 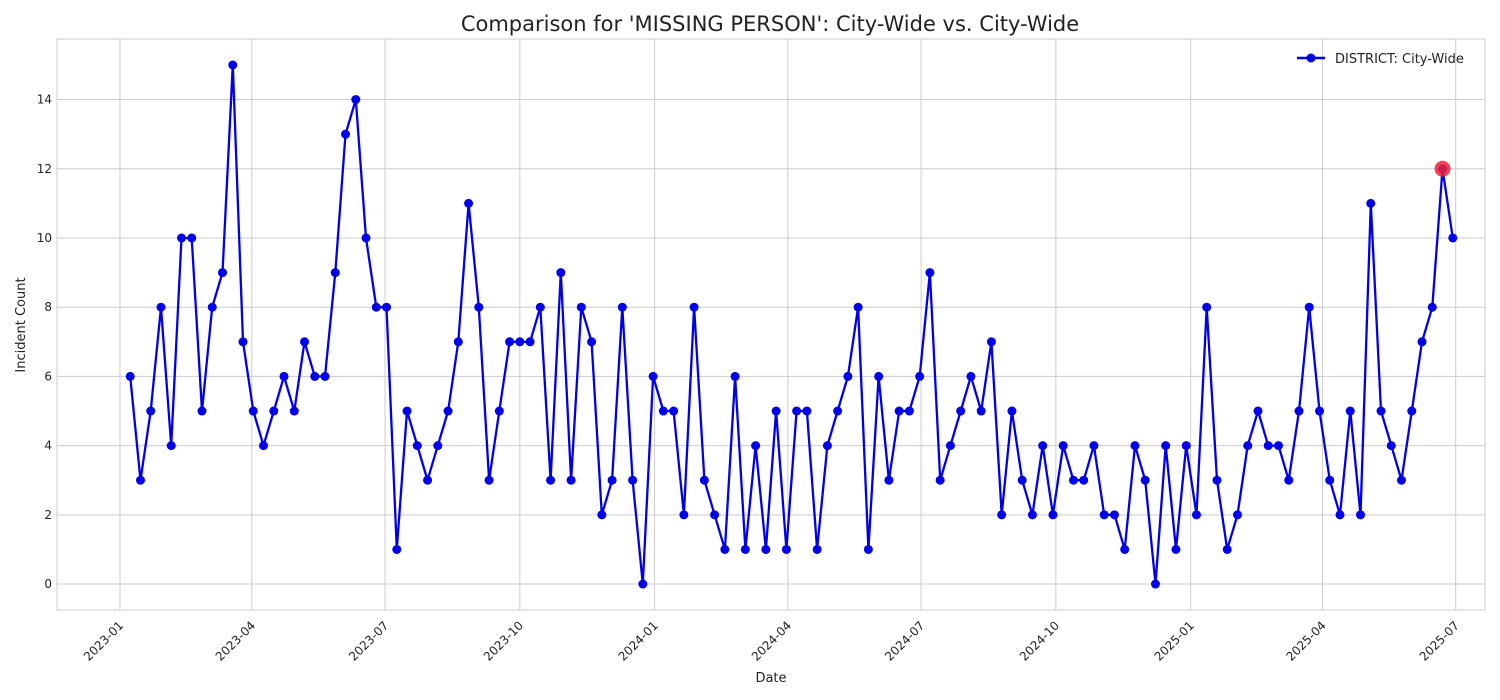 What do you see at coordinates (48, 515) in the screenshot?
I see `y-tick-label: 2` at bounding box center [48, 515].